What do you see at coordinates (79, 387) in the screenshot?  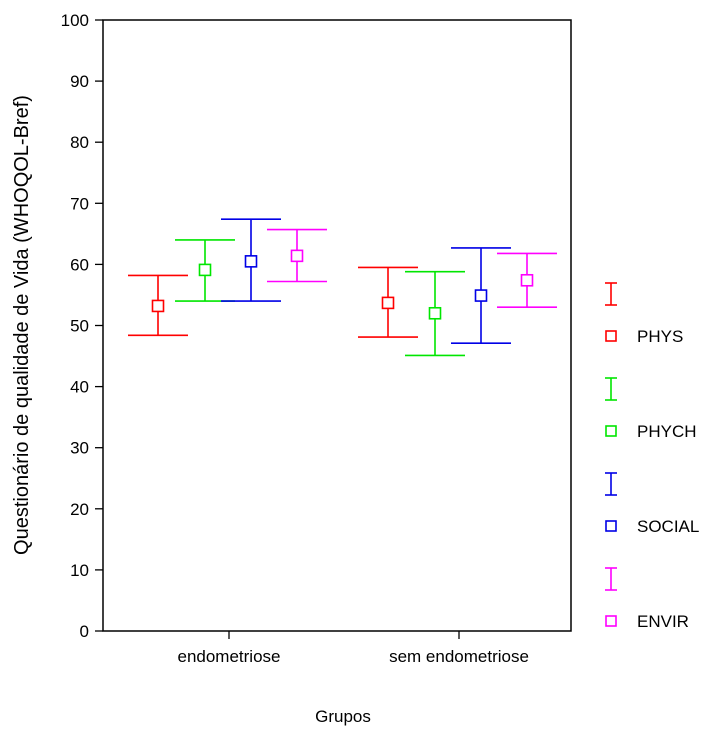 I see `y-tick-label: 40` at bounding box center [79, 387].